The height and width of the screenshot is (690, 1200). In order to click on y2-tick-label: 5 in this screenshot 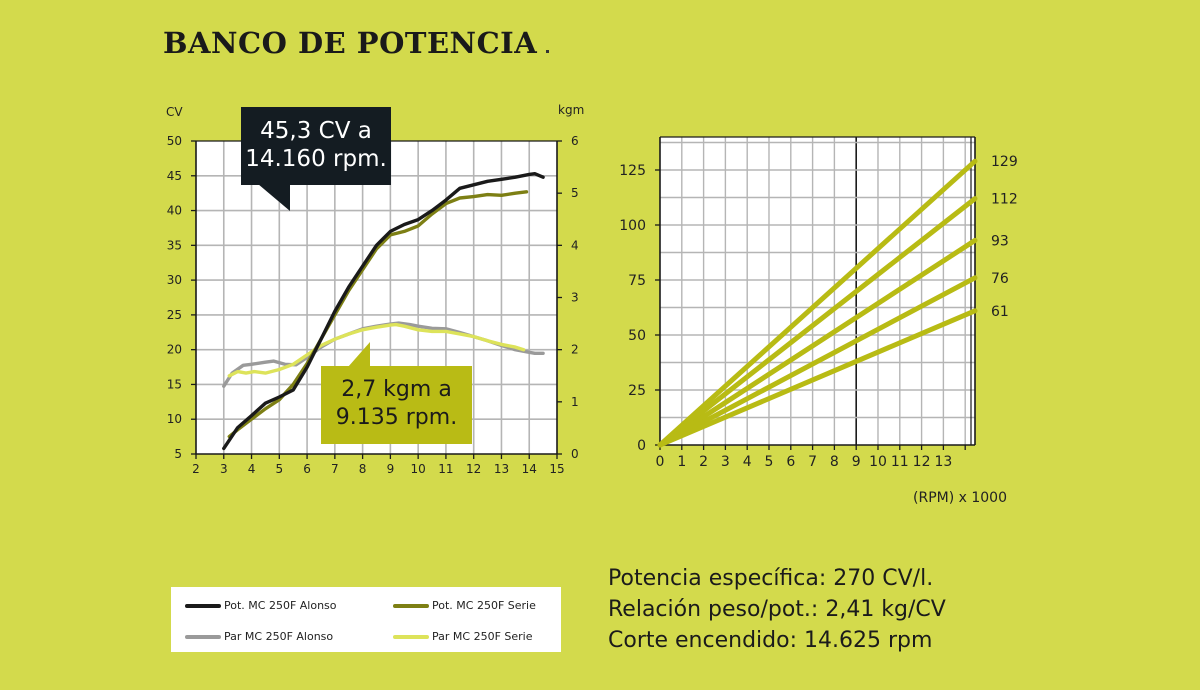, I will do `click(575, 193)`.